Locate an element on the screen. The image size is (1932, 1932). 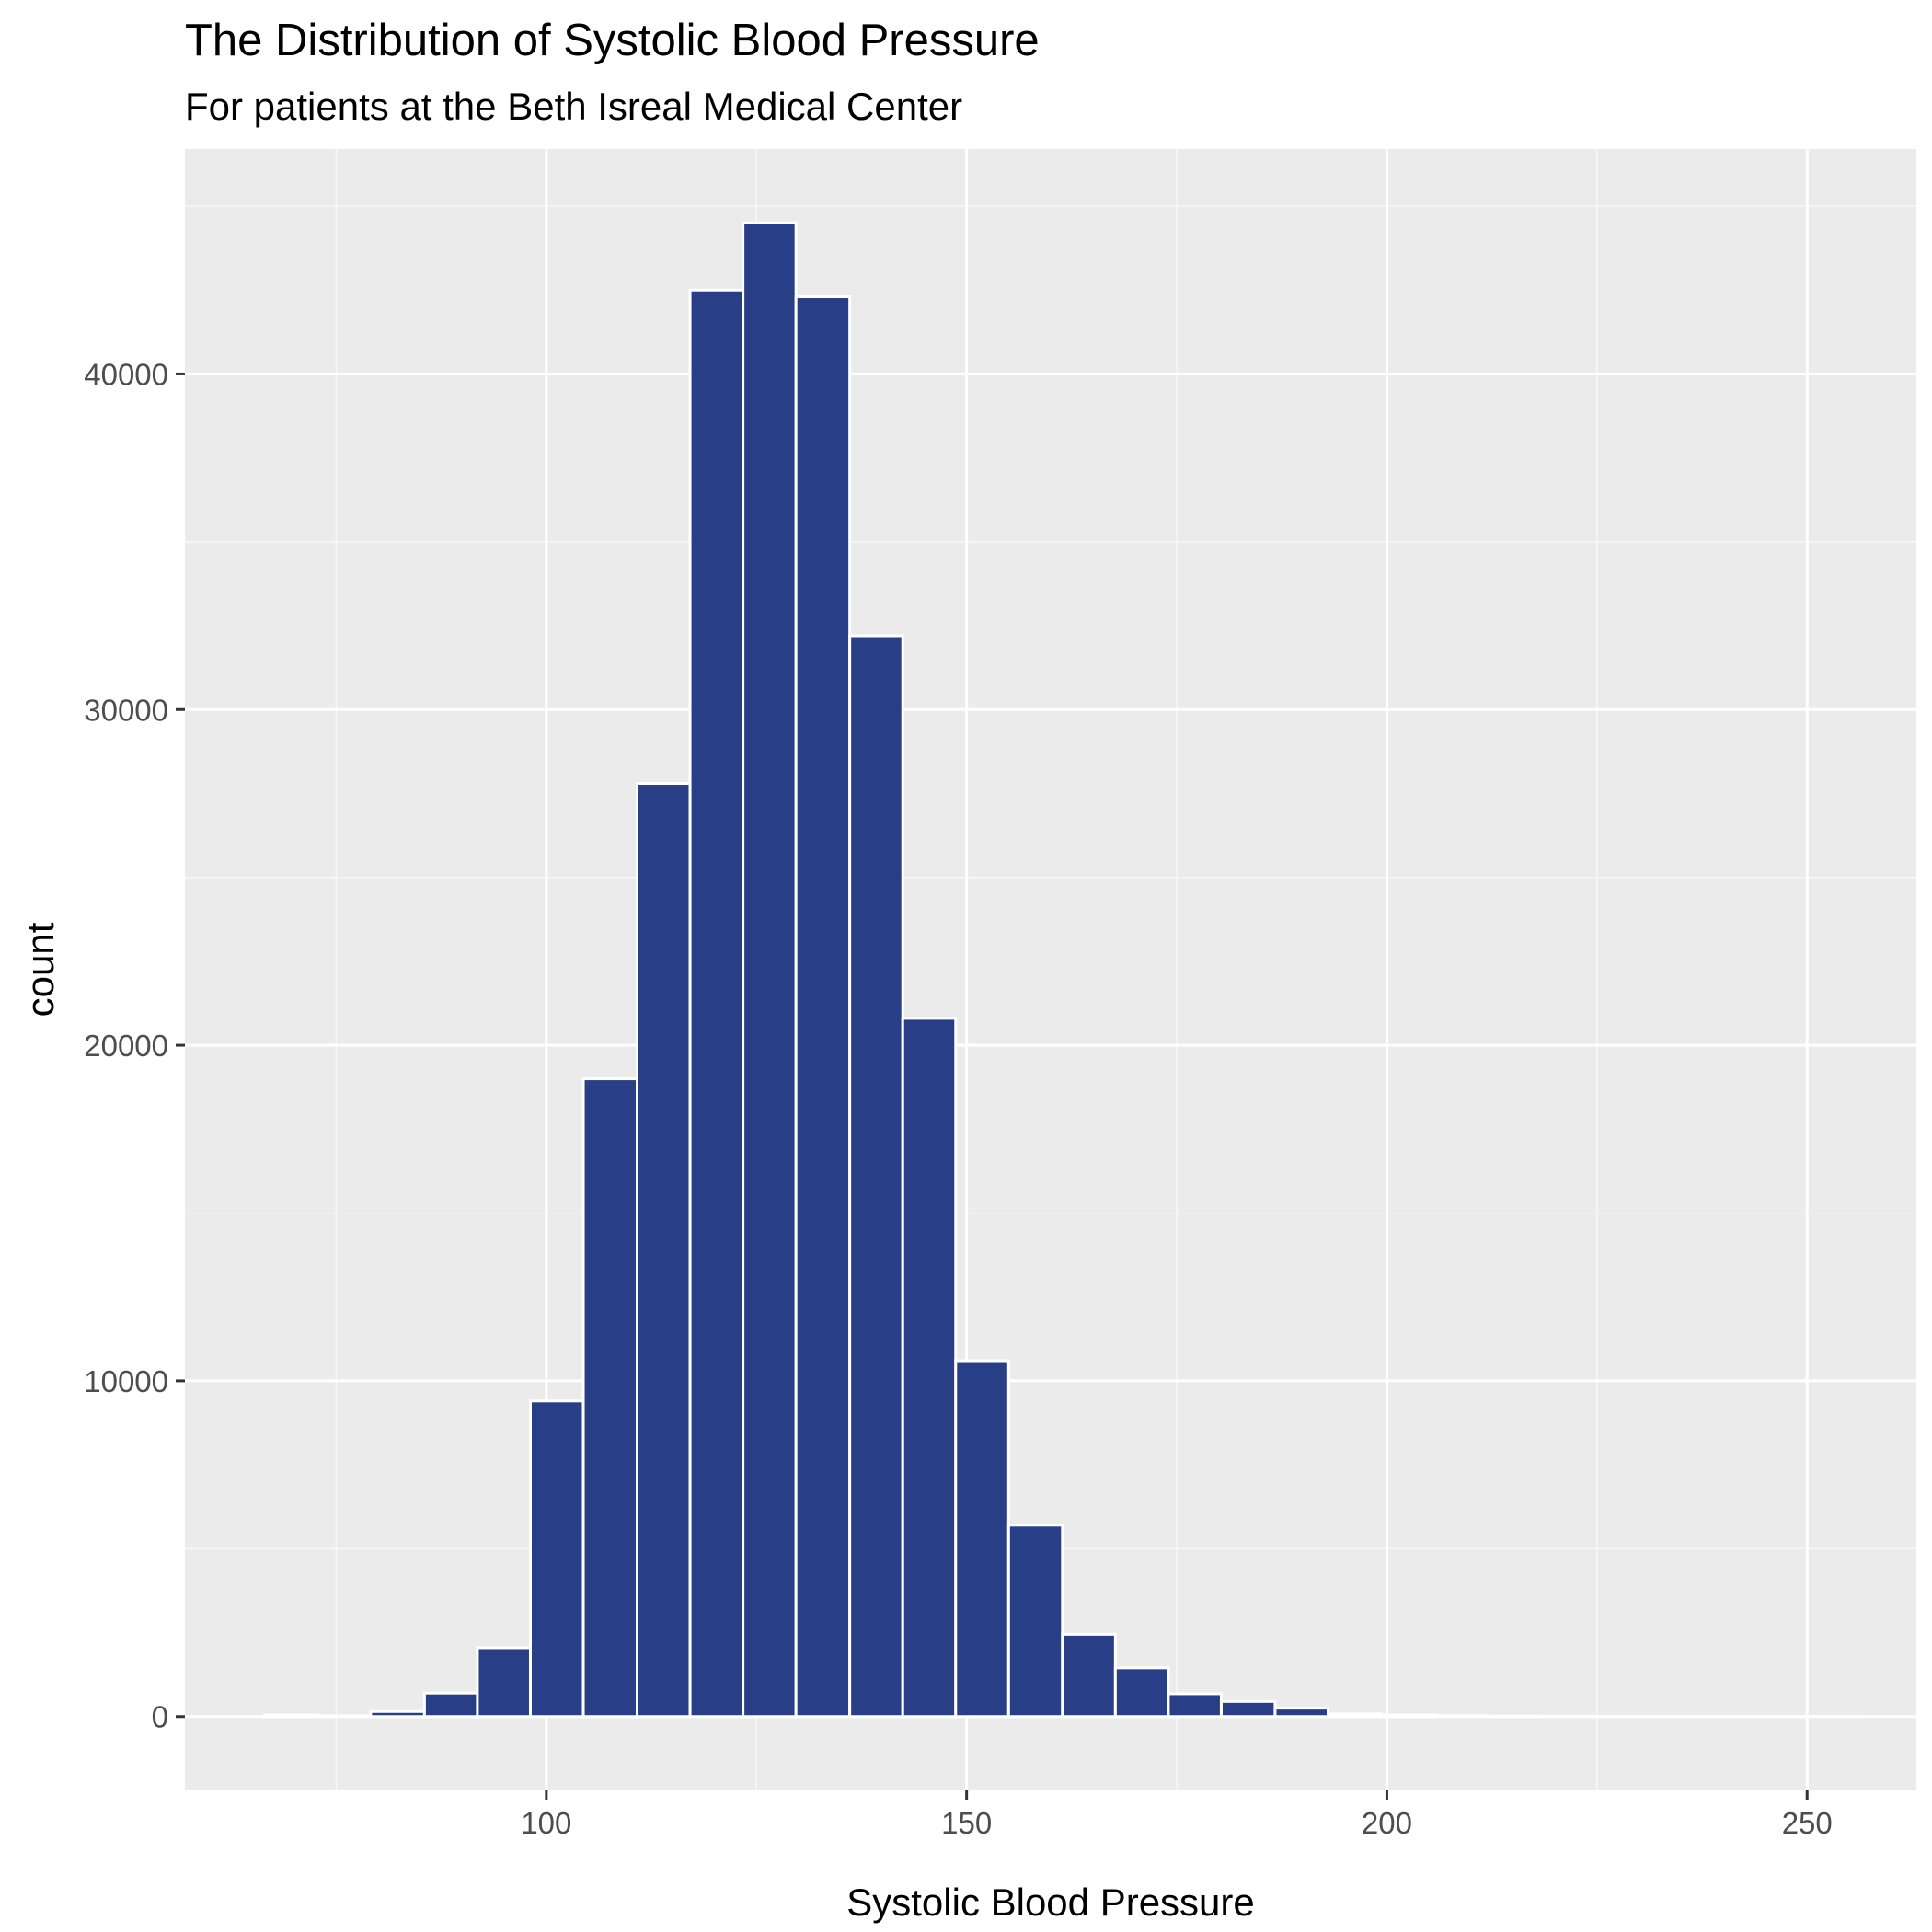
y-axis: 0 10000 20000 30000 40000 is located at coordinates (134, 1045).